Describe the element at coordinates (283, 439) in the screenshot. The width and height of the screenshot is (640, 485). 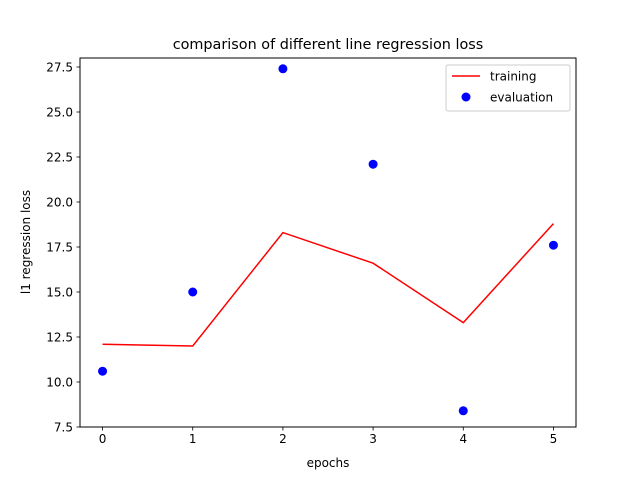
I see `x-tick-label: 2` at that location.